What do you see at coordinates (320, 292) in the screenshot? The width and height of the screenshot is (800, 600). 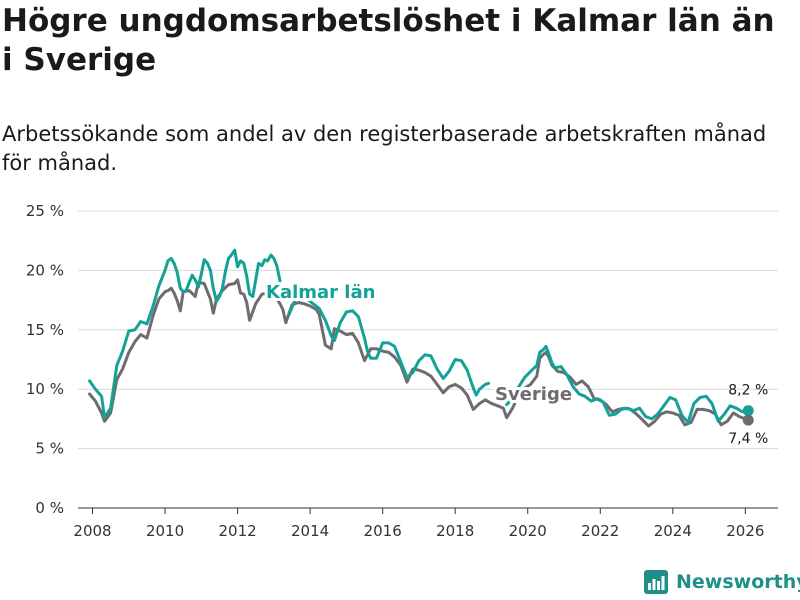 I see `series-label-kalmar: Kalmar län` at bounding box center [320, 292].